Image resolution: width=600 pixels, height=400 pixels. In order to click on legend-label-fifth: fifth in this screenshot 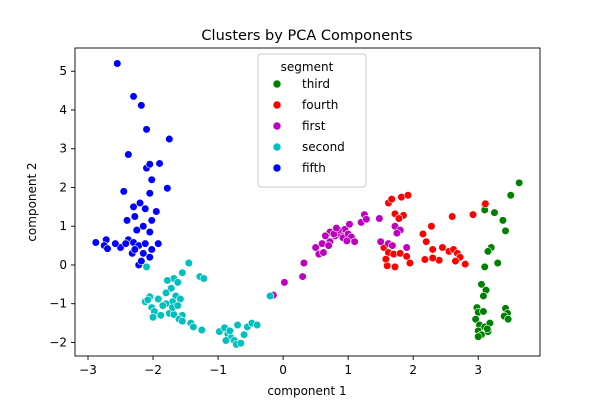, I will do `click(314, 168)`.